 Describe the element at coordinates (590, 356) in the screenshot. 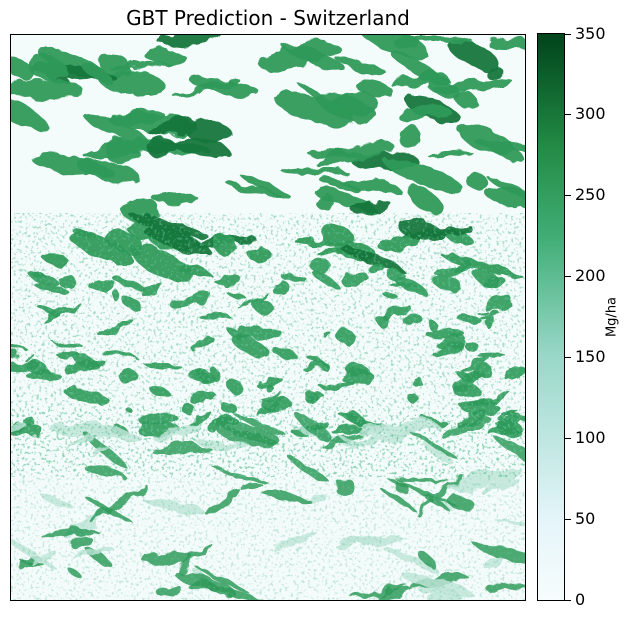

I see `colorbar-tick-label: 150` at that location.